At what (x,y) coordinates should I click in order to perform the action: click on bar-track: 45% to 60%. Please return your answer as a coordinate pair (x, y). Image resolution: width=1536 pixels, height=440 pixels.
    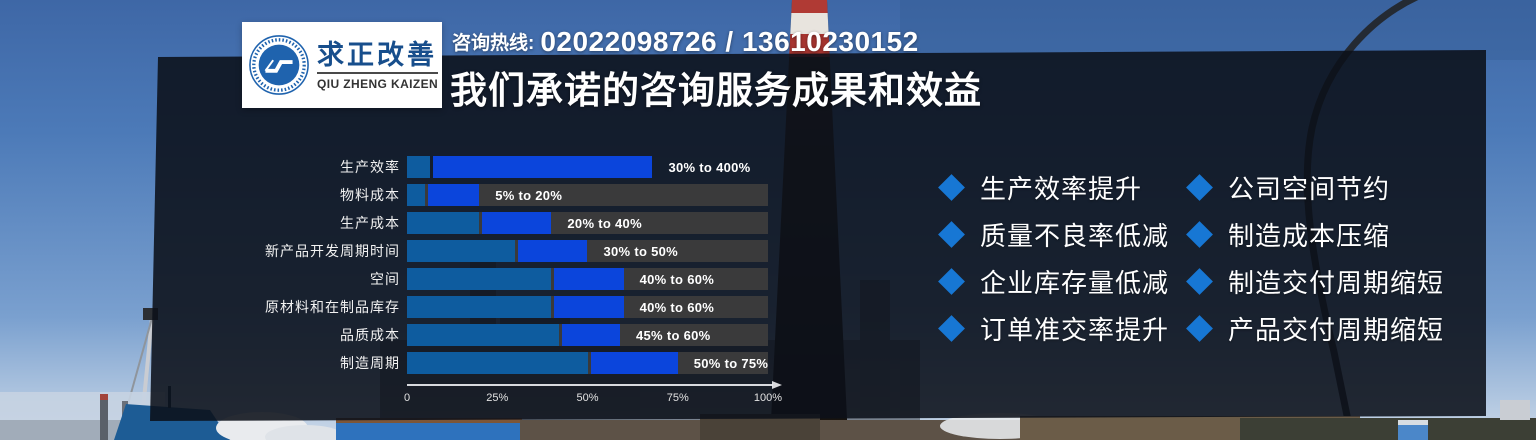
    Looking at the image, I should click on (587, 335).